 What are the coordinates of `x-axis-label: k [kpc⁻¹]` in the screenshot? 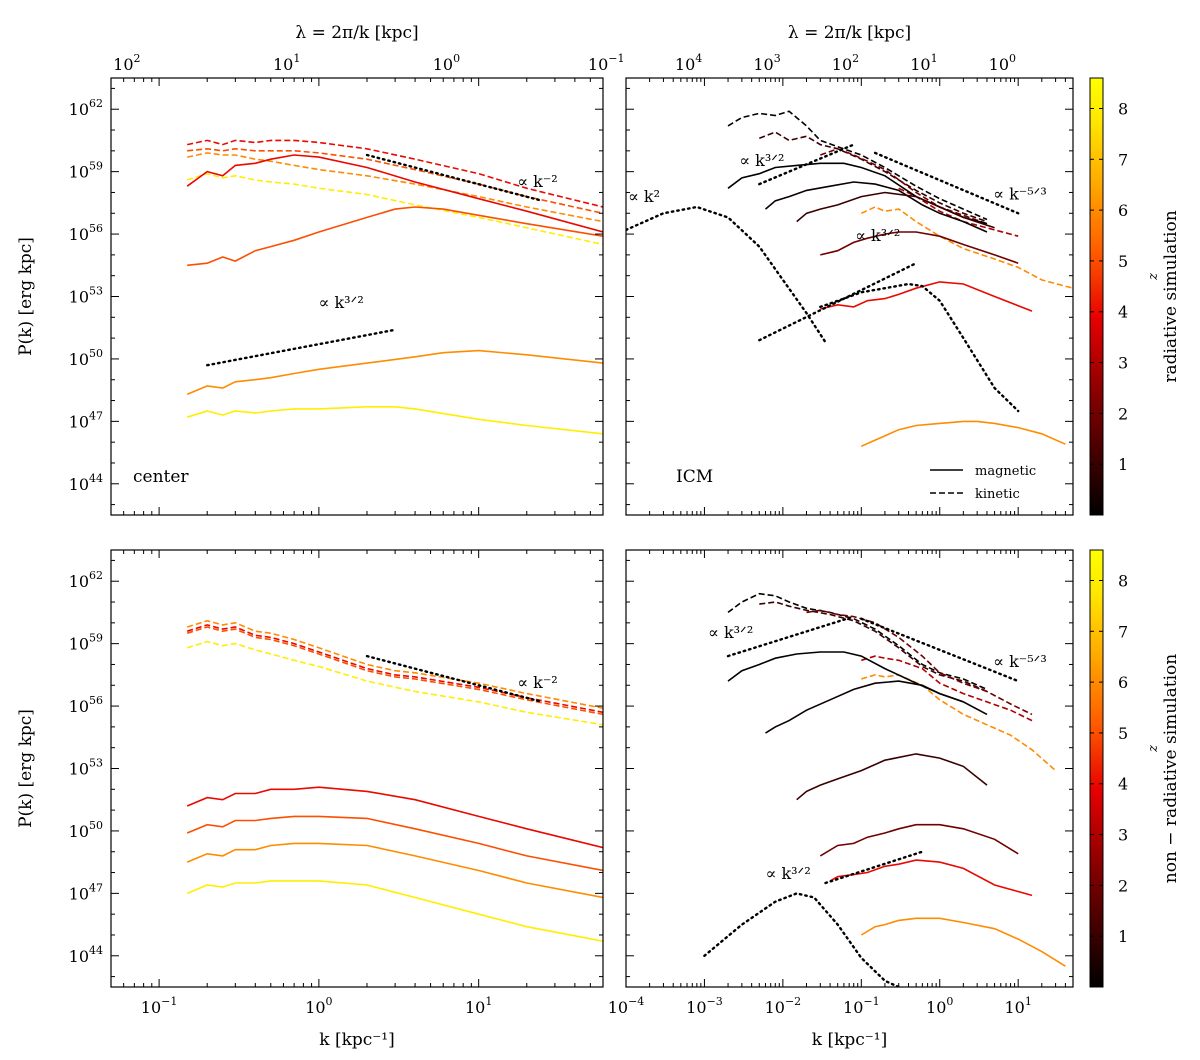 It's located at (849, 1040).